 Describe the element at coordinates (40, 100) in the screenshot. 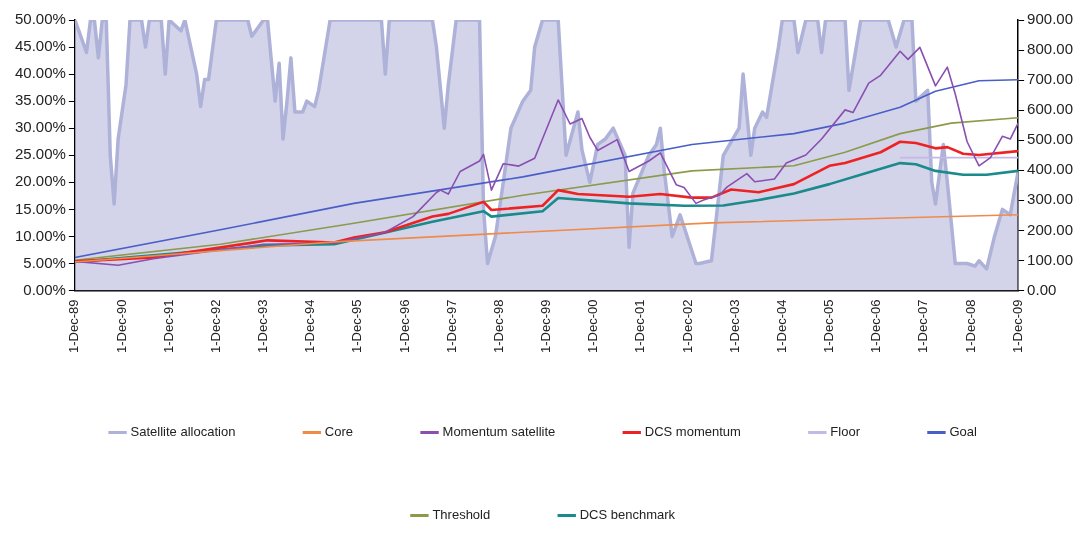

I see `y-tick-label: 35.00%` at that location.